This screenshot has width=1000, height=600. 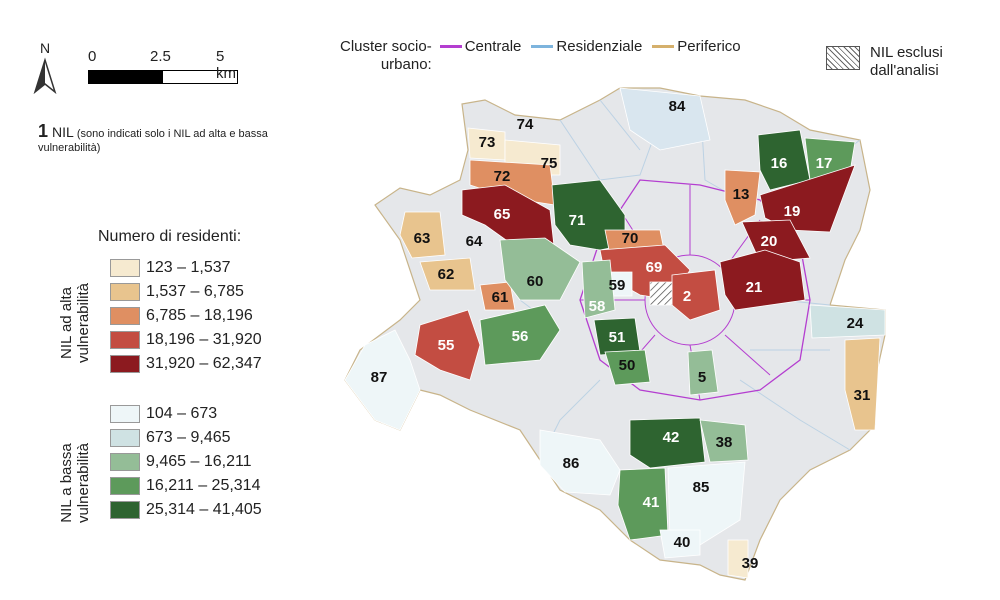 I want to click on legend-range: 16,211 – 25,314, so click(x=203, y=485).